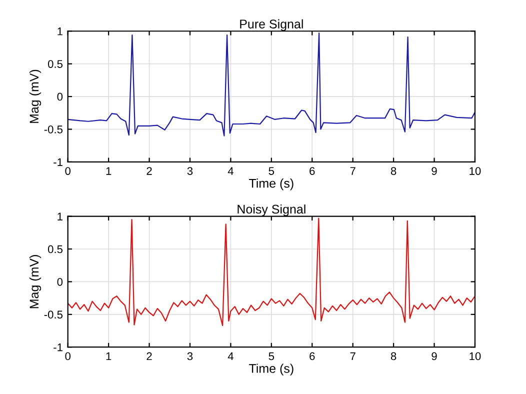  I want to click on chart-title: Pure Signal, so click(271, 25).